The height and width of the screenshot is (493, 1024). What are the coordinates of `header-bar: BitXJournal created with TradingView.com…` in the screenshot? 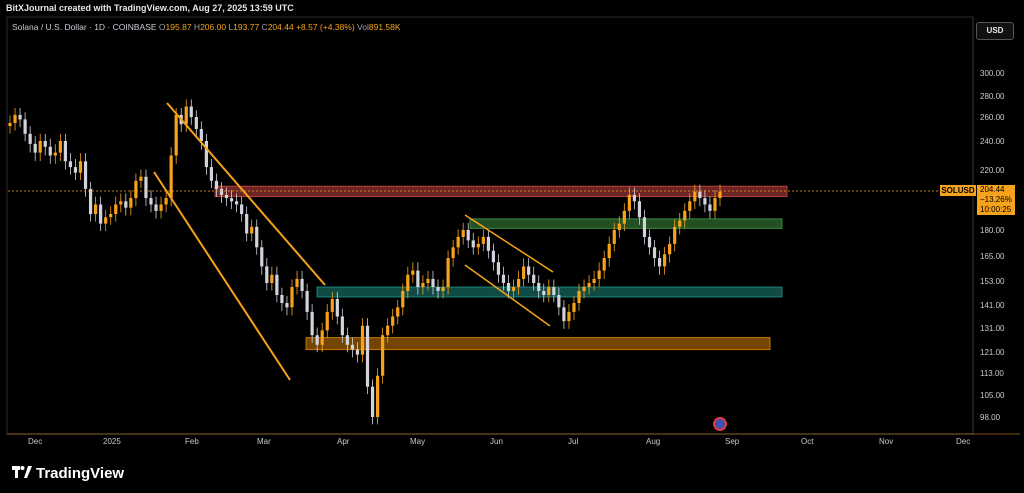 It's located at (512, 8).